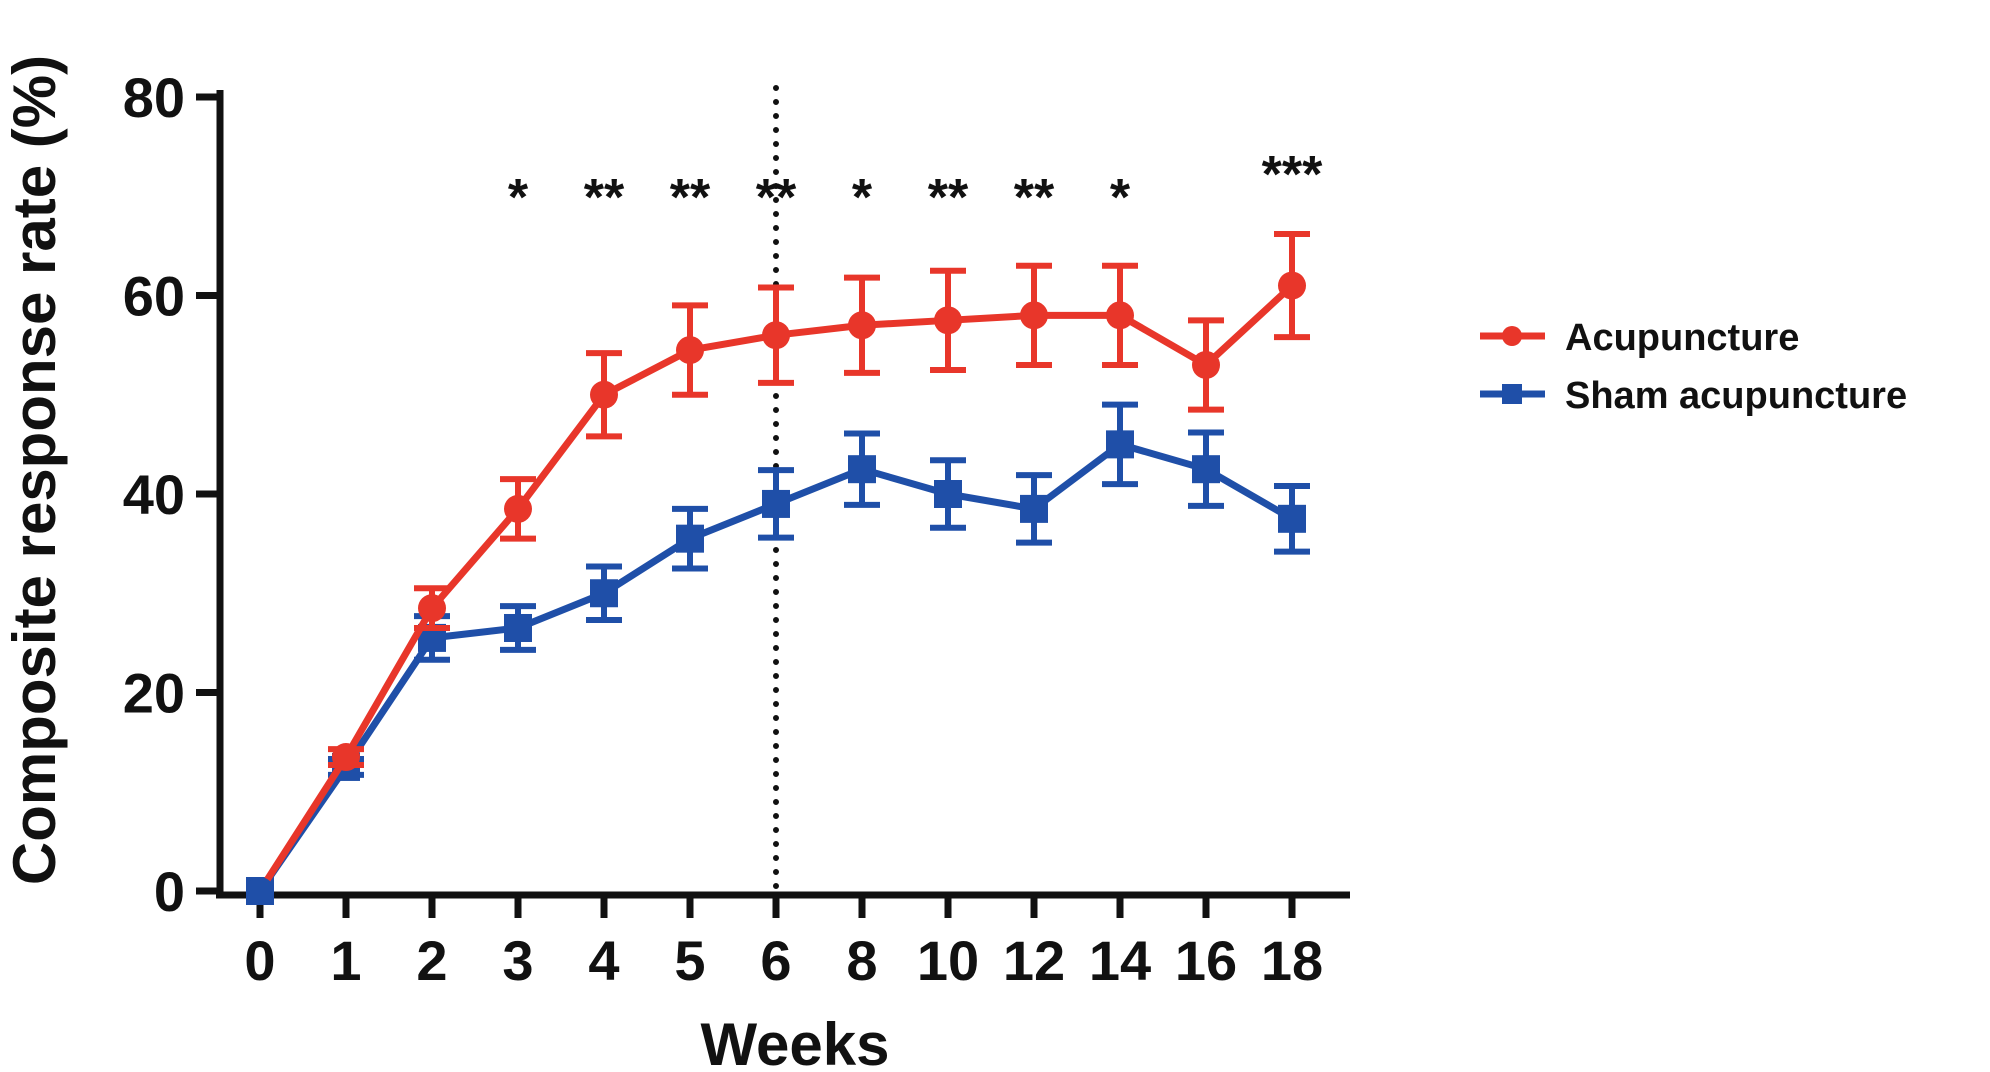 Image resolution: width=1990 pixels, height=1072 pixels. I want to click on x-tick-label: 18, so click(1292, 960).